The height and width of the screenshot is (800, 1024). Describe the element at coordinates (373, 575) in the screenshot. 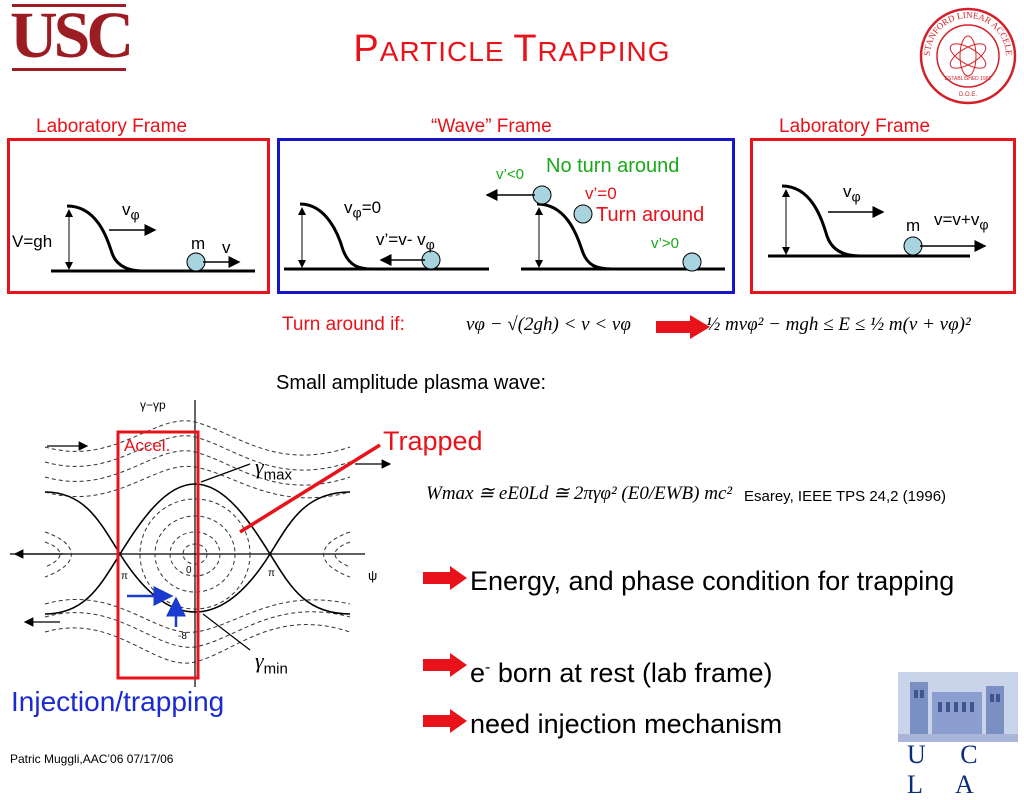

I see `plot-x-axis-label: ψ` at that location.